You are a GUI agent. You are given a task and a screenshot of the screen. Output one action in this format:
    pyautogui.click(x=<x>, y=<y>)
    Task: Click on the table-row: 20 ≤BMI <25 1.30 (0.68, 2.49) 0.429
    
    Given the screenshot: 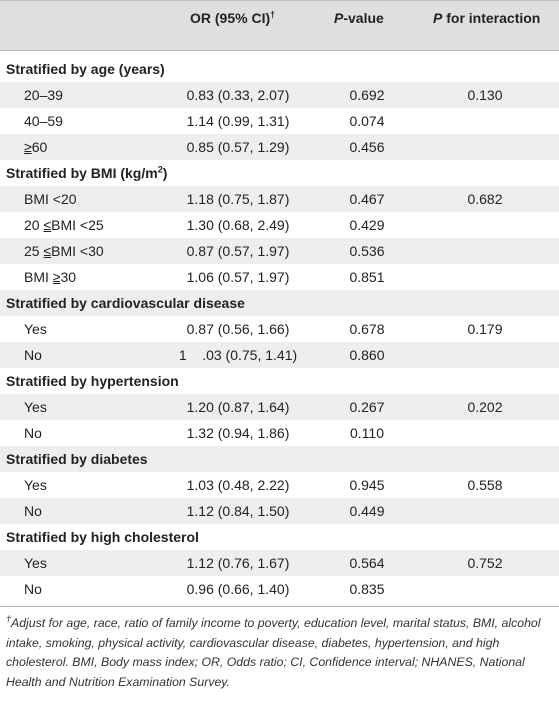 What is the action you would take?
    pyautogui.click(x=204, y=225)
    